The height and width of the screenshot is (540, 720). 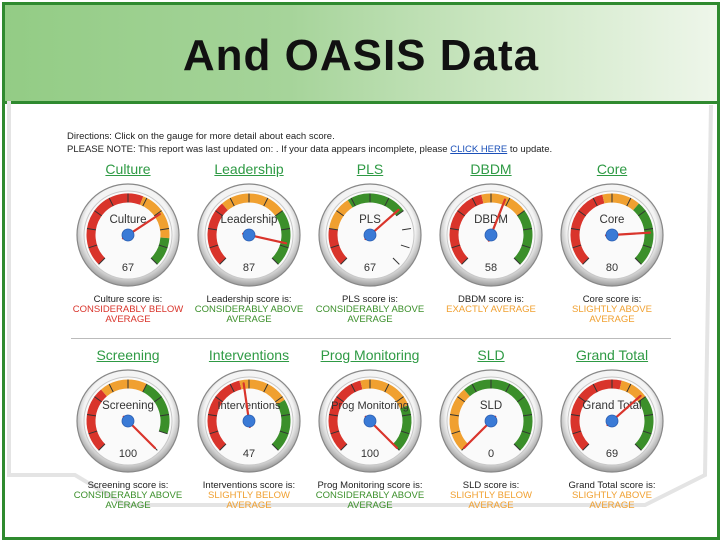 What do you see at coordinates (128, 355) in the screenshot?
I see `gauge-title-link: Screening` at bounding box center [128, 355].